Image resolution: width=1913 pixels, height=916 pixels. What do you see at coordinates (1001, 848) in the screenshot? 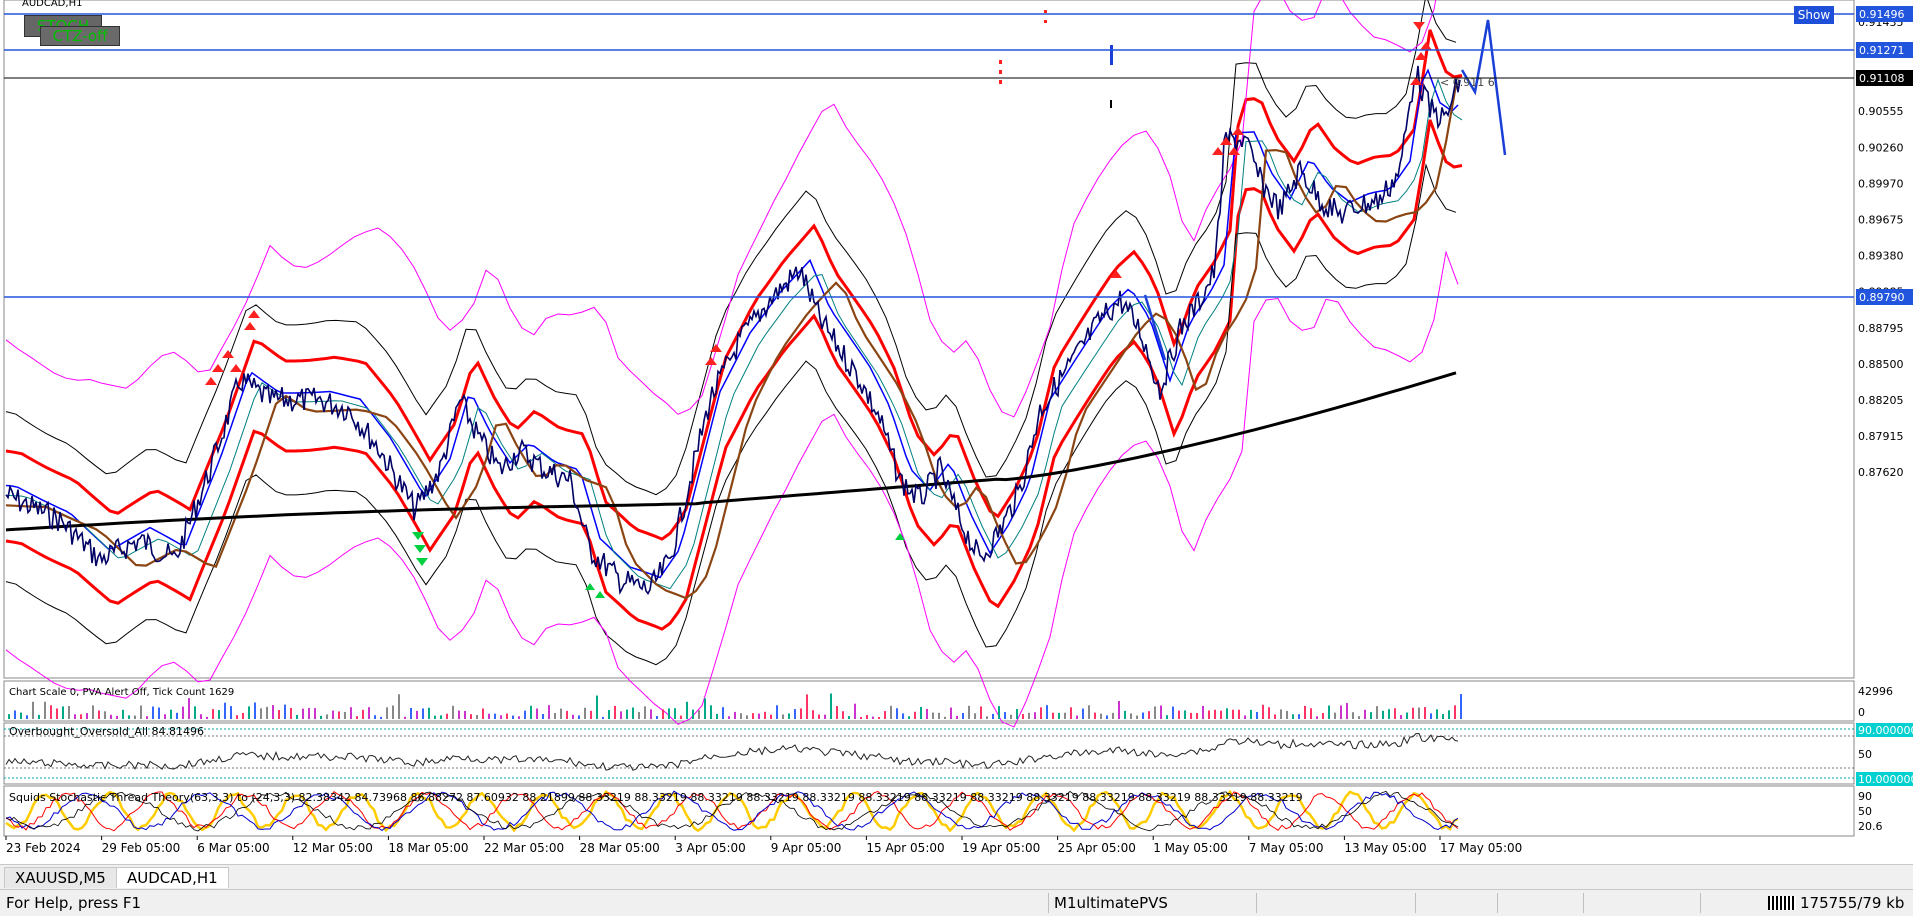
I see `time-axis-label: 19 Apr 05:00` at bounding box center [1001, 848].